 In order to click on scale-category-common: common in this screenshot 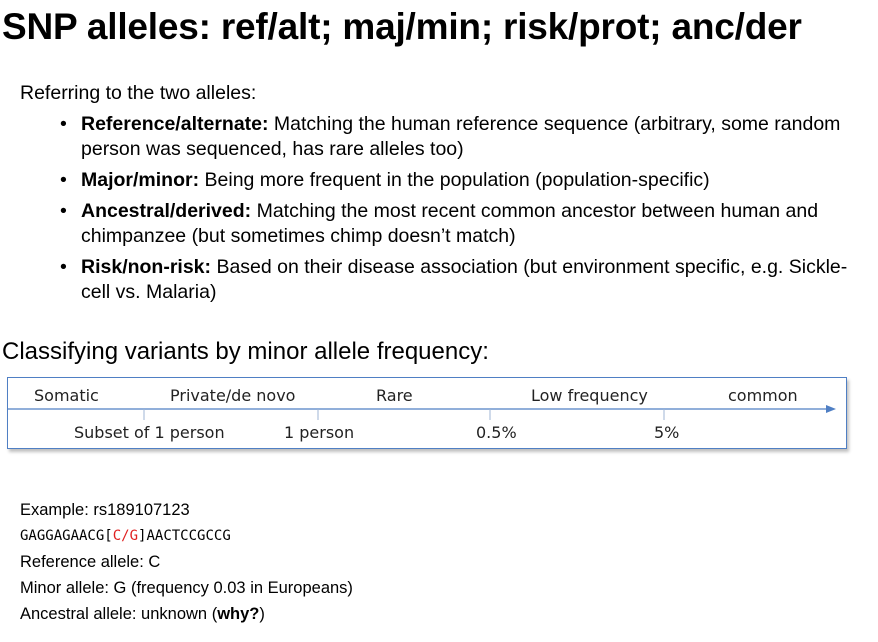, I will do `click(763, 395)`.